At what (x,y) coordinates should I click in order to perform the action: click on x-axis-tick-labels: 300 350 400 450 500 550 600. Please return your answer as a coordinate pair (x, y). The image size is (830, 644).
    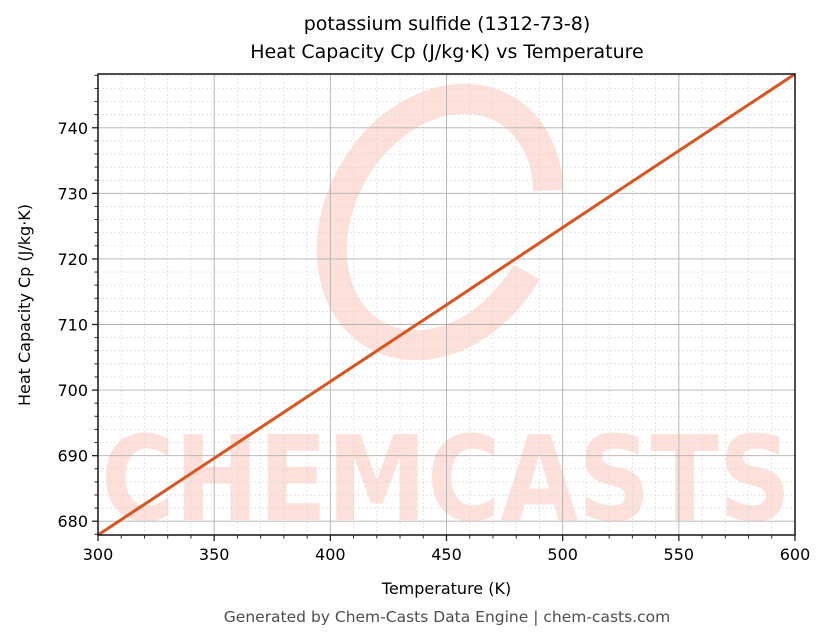
    Looking at the image, I should click on (447, 554).